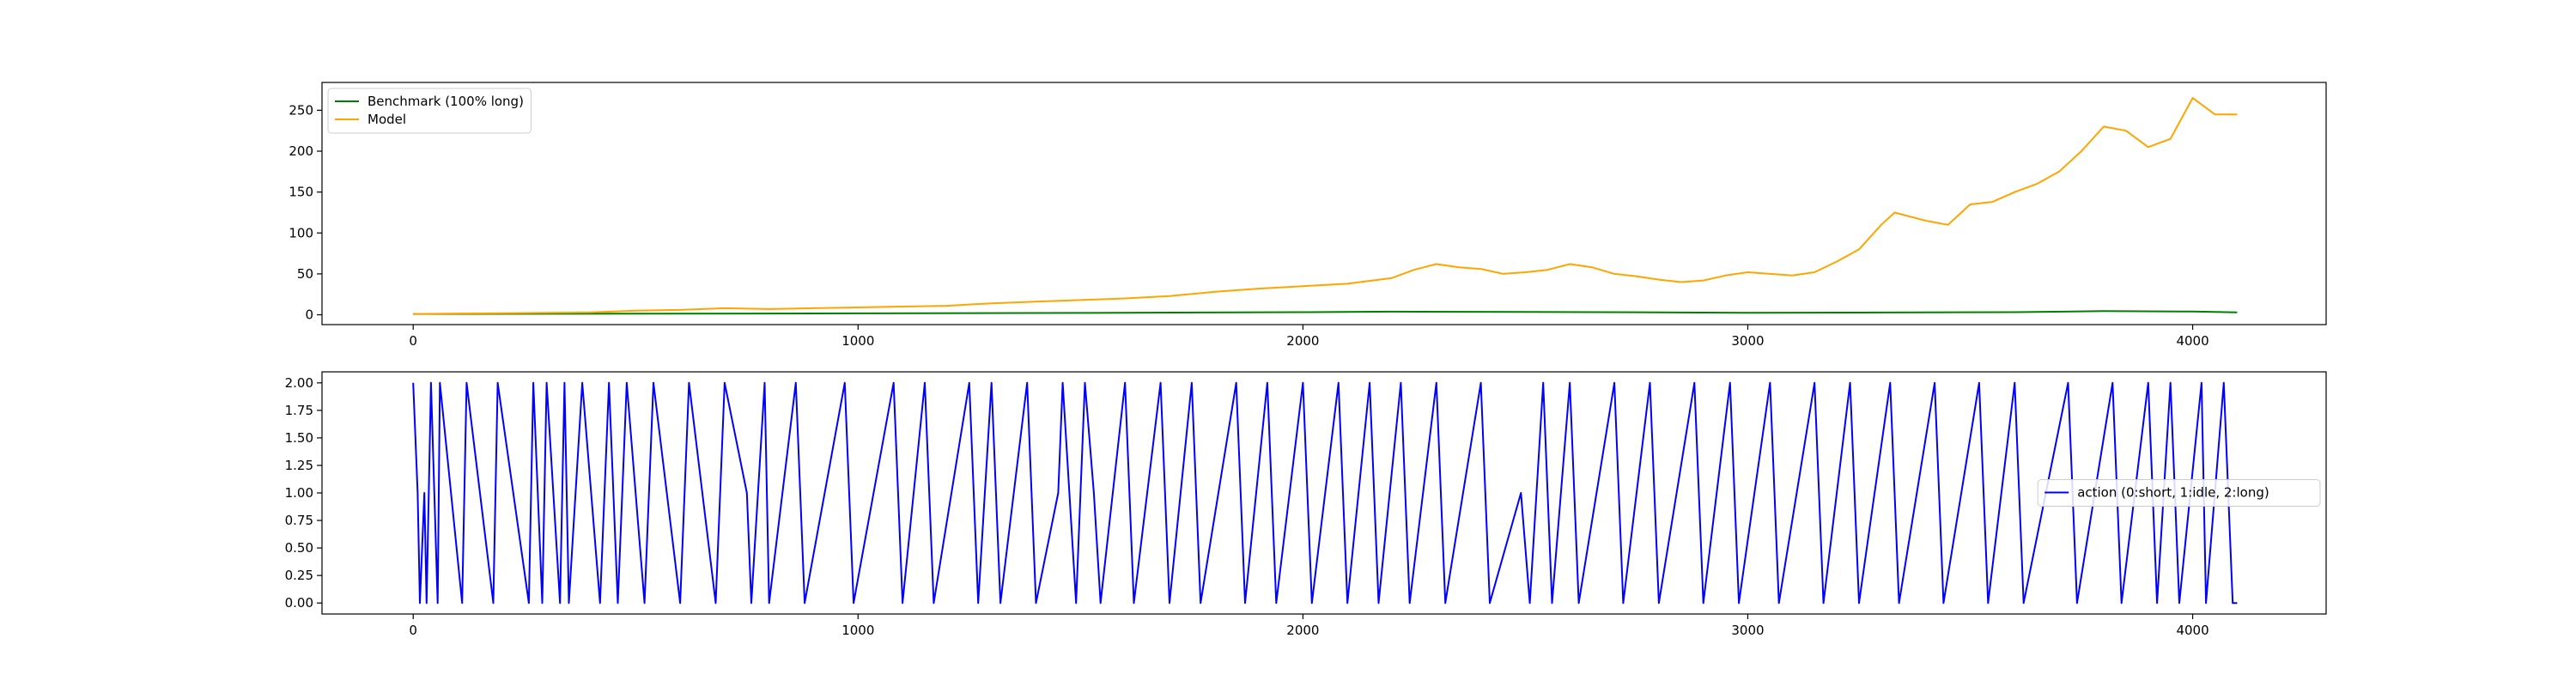  What do you see at coordinates (299, 603) in the screenshot?
I see `y-tick-label: 0.00` at bounding box center [299, 603].